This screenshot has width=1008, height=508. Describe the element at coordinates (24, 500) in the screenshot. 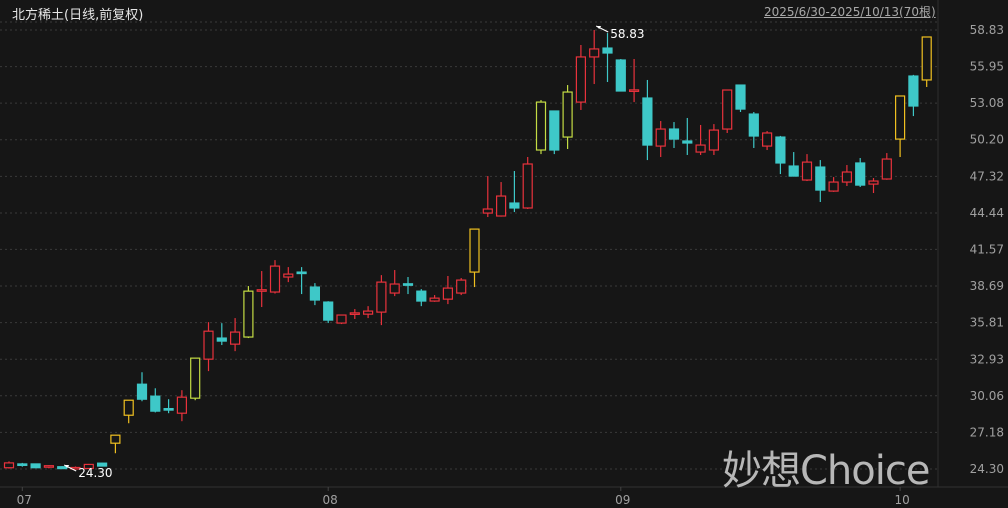

I see `x-tick-label: 07` at that location.